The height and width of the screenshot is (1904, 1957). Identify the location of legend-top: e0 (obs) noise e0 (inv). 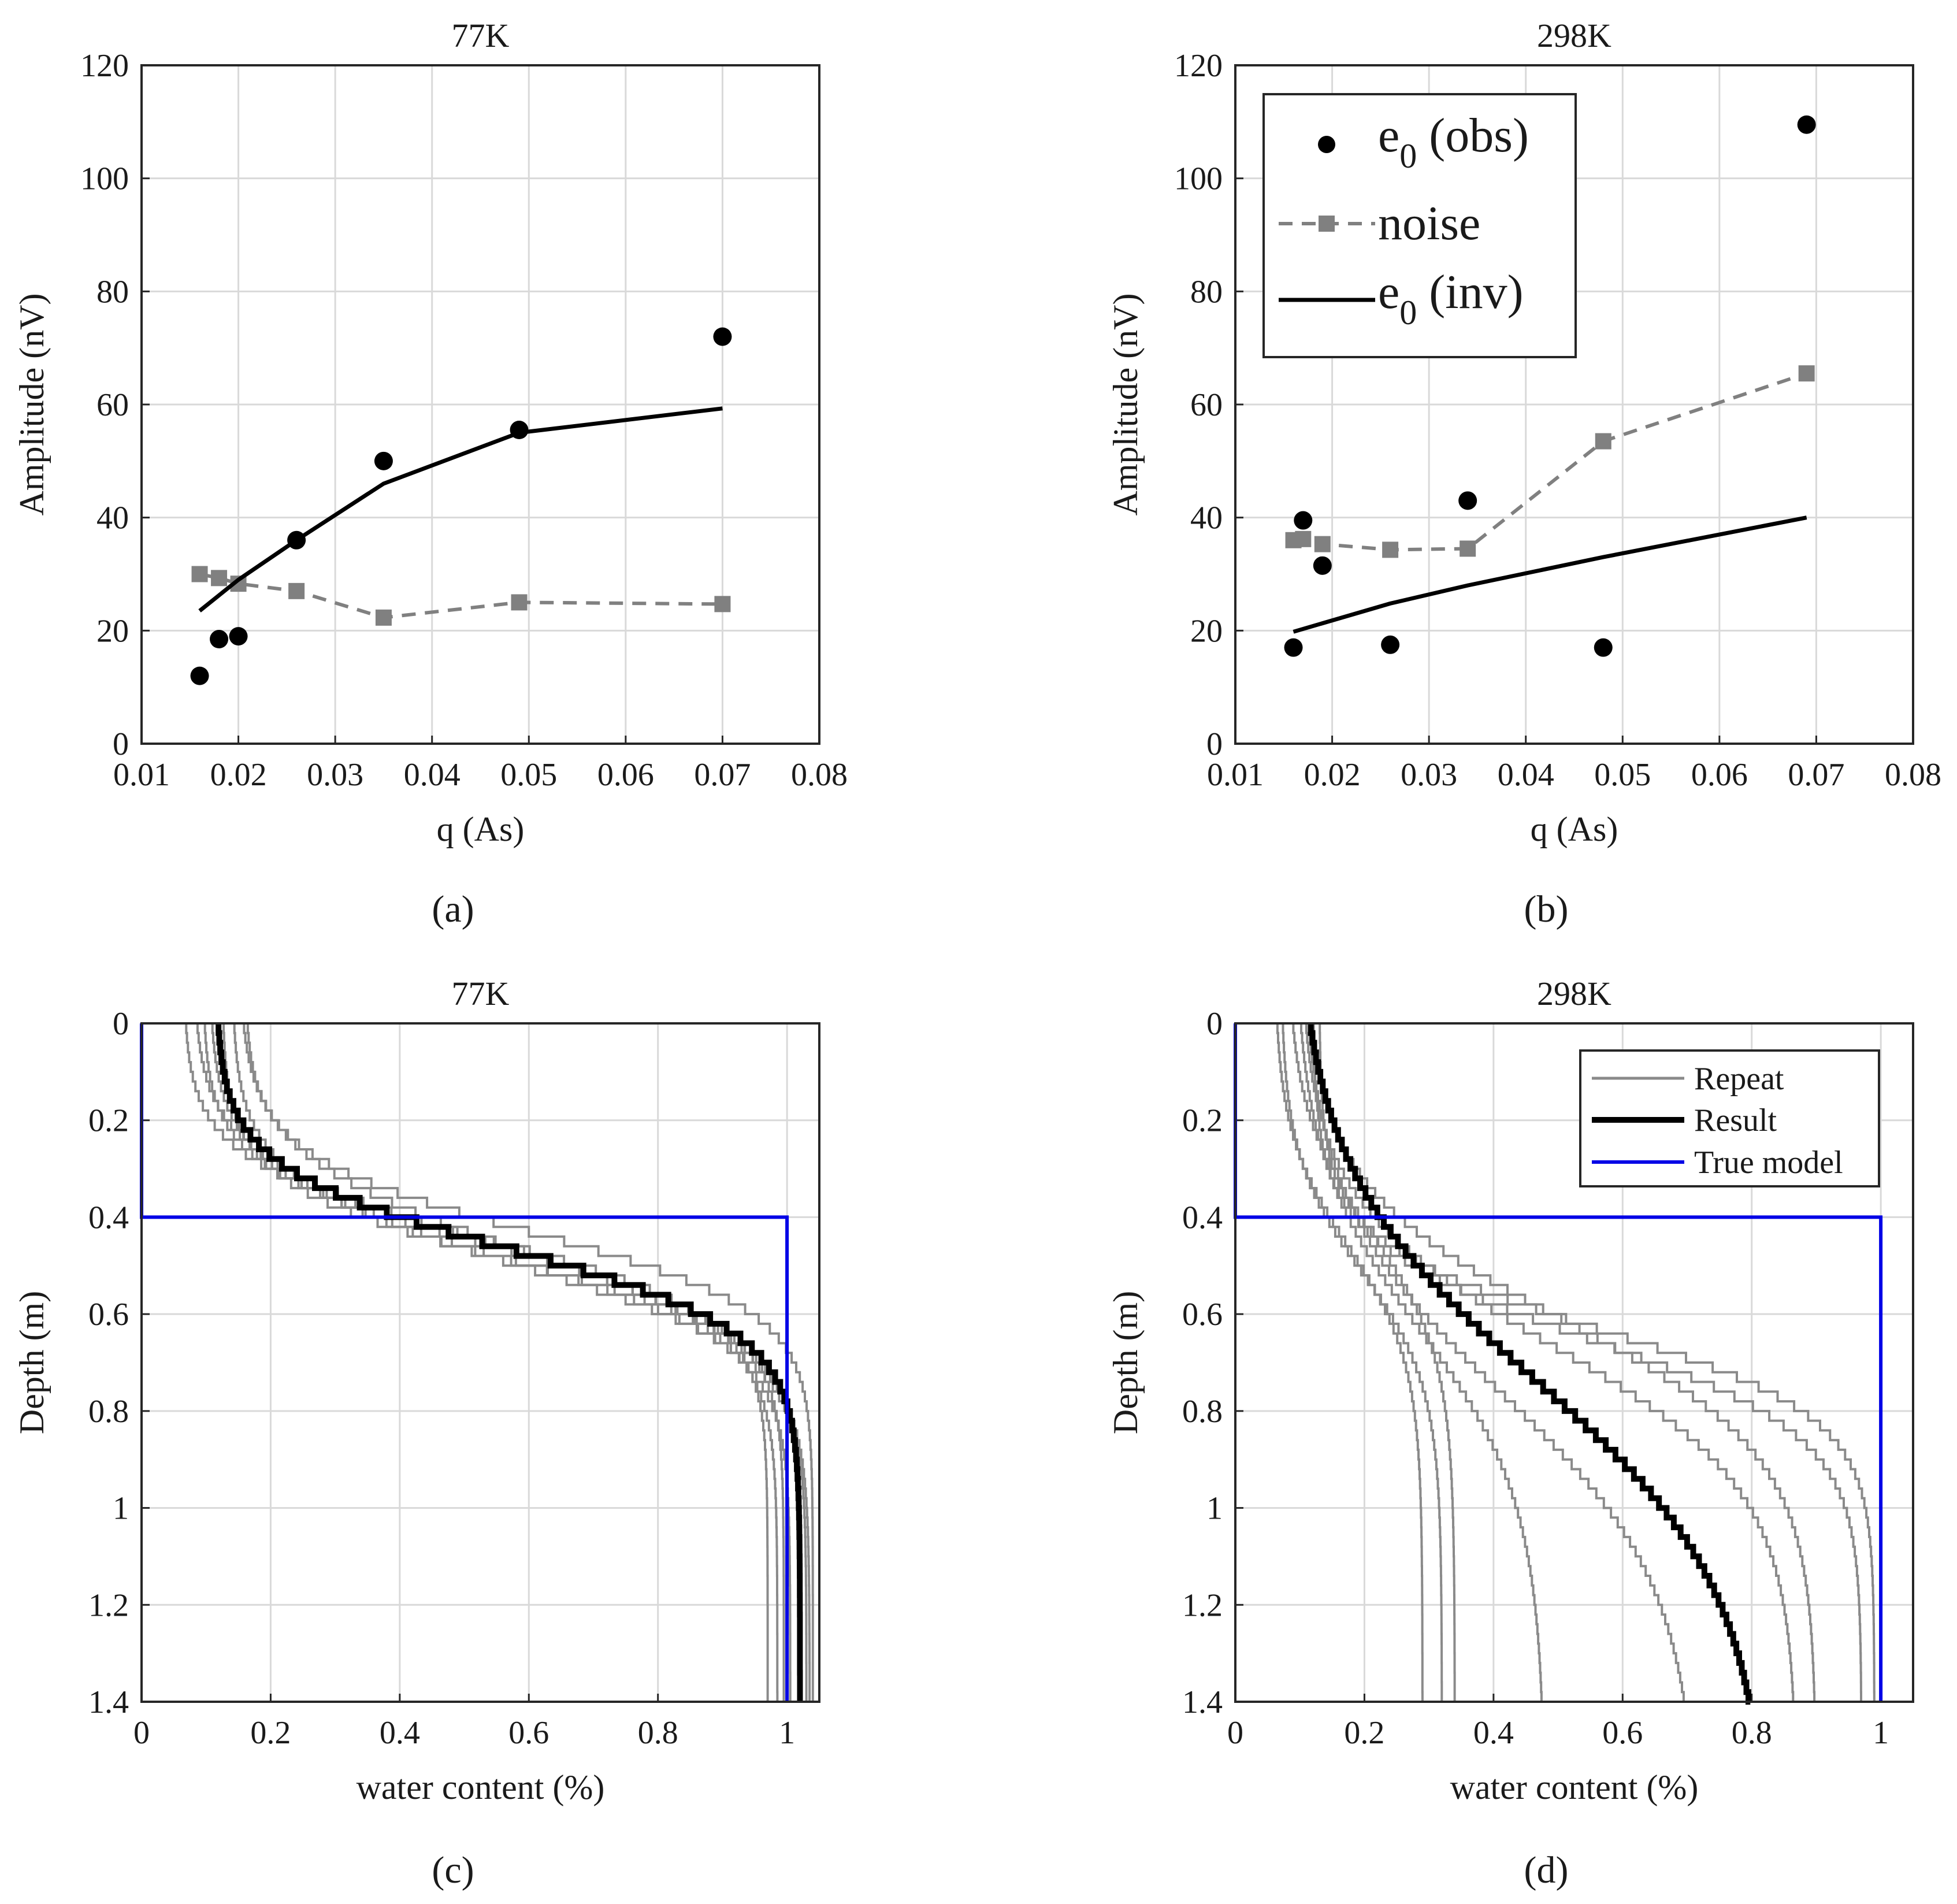
(1419, 226).